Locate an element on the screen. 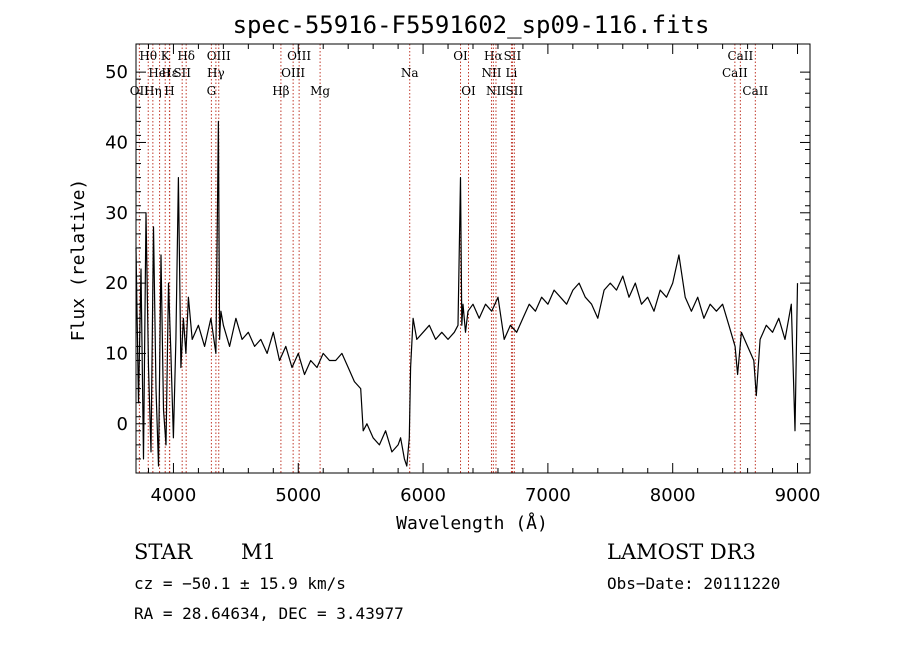 The image size is (900, 649). y-tick-label: 20 is located at coordinates (116, 283).